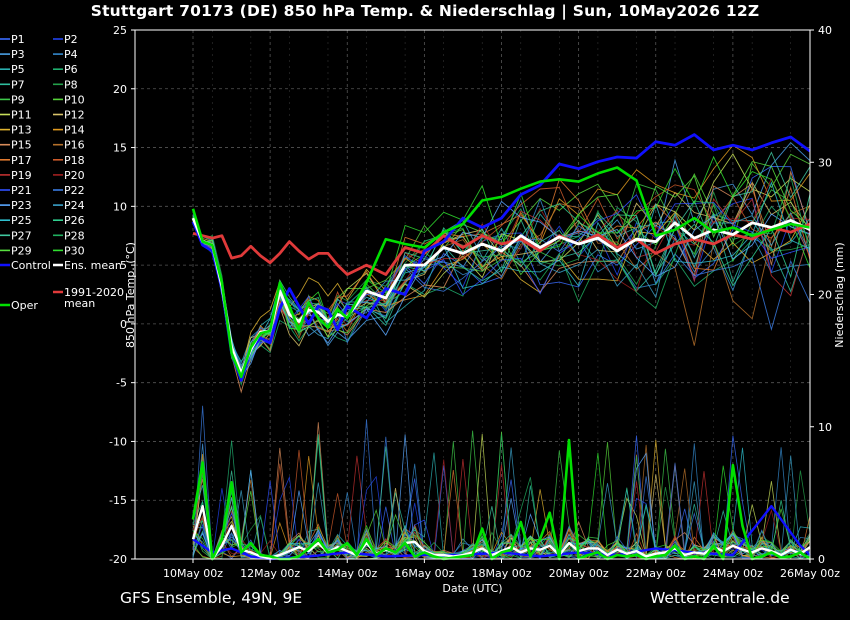 The width and height of the screenshot is (850, 620). I want to click on legend-label: P14, so click(74, 130).